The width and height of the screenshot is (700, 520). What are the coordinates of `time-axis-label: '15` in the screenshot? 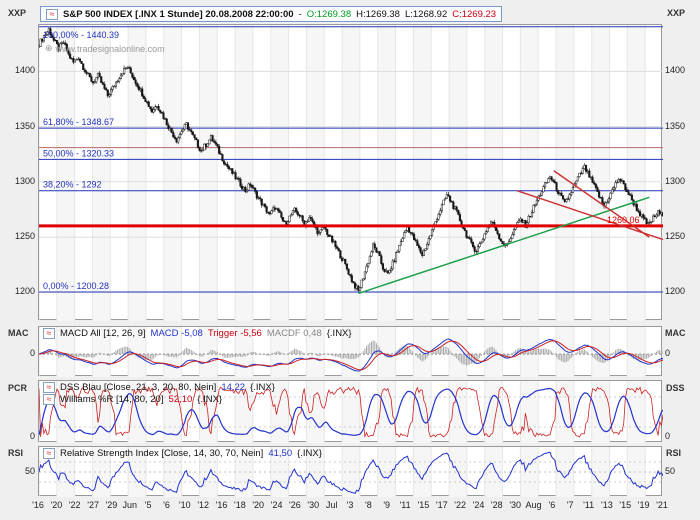 It's located at (423, 505).